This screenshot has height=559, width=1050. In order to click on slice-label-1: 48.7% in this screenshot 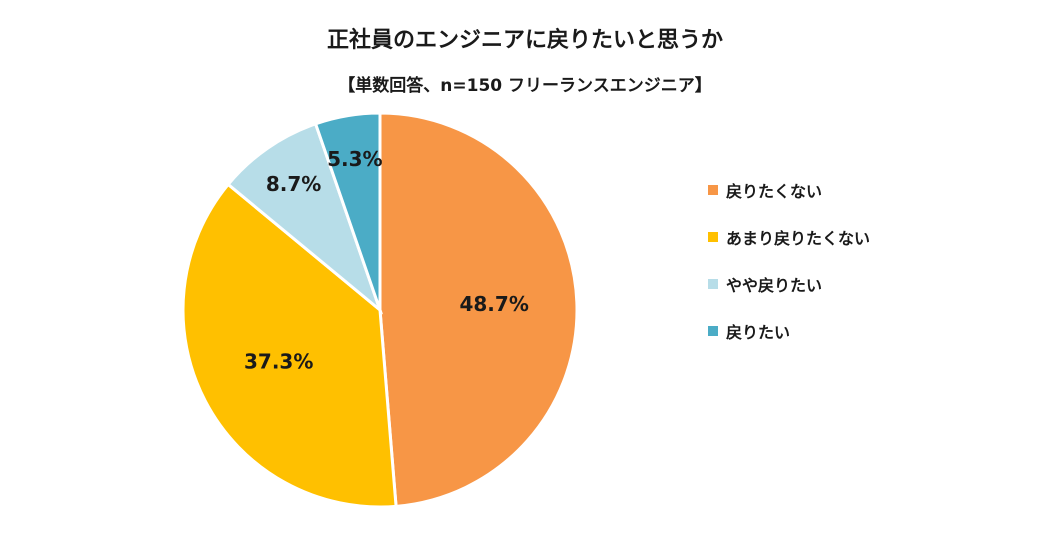, I will do `click(493, 304)`.